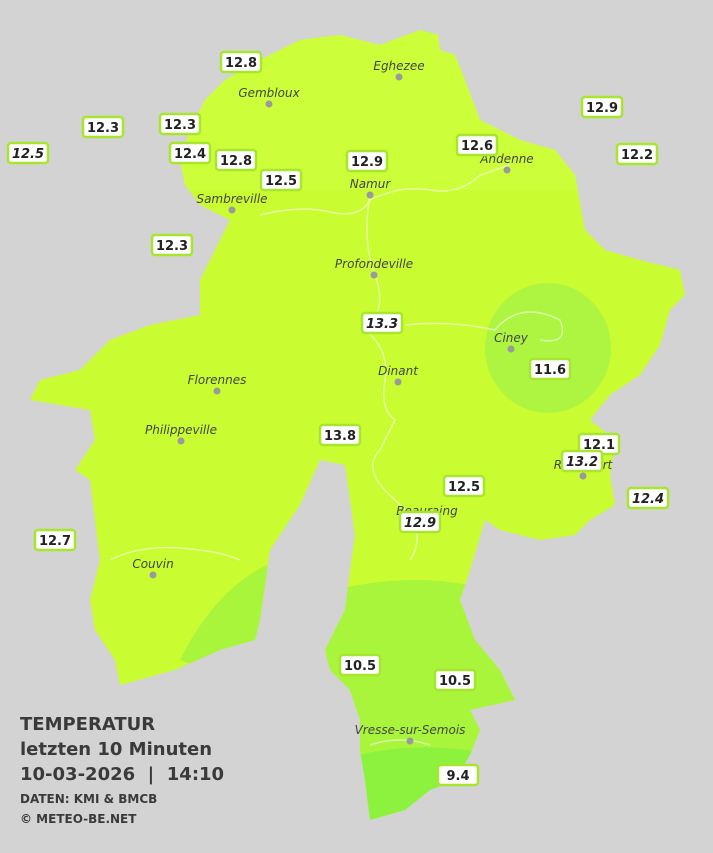  I want to click on station-value: 12.6, so click(477, 146).